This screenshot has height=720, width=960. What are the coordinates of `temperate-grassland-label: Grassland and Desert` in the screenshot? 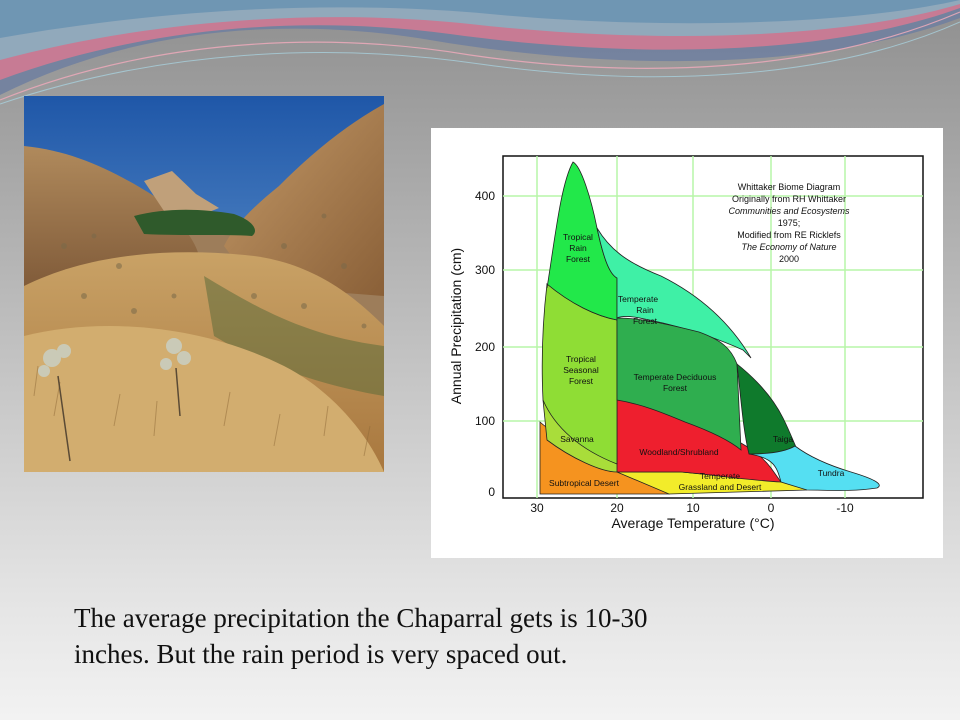 It's located at (720, 487).